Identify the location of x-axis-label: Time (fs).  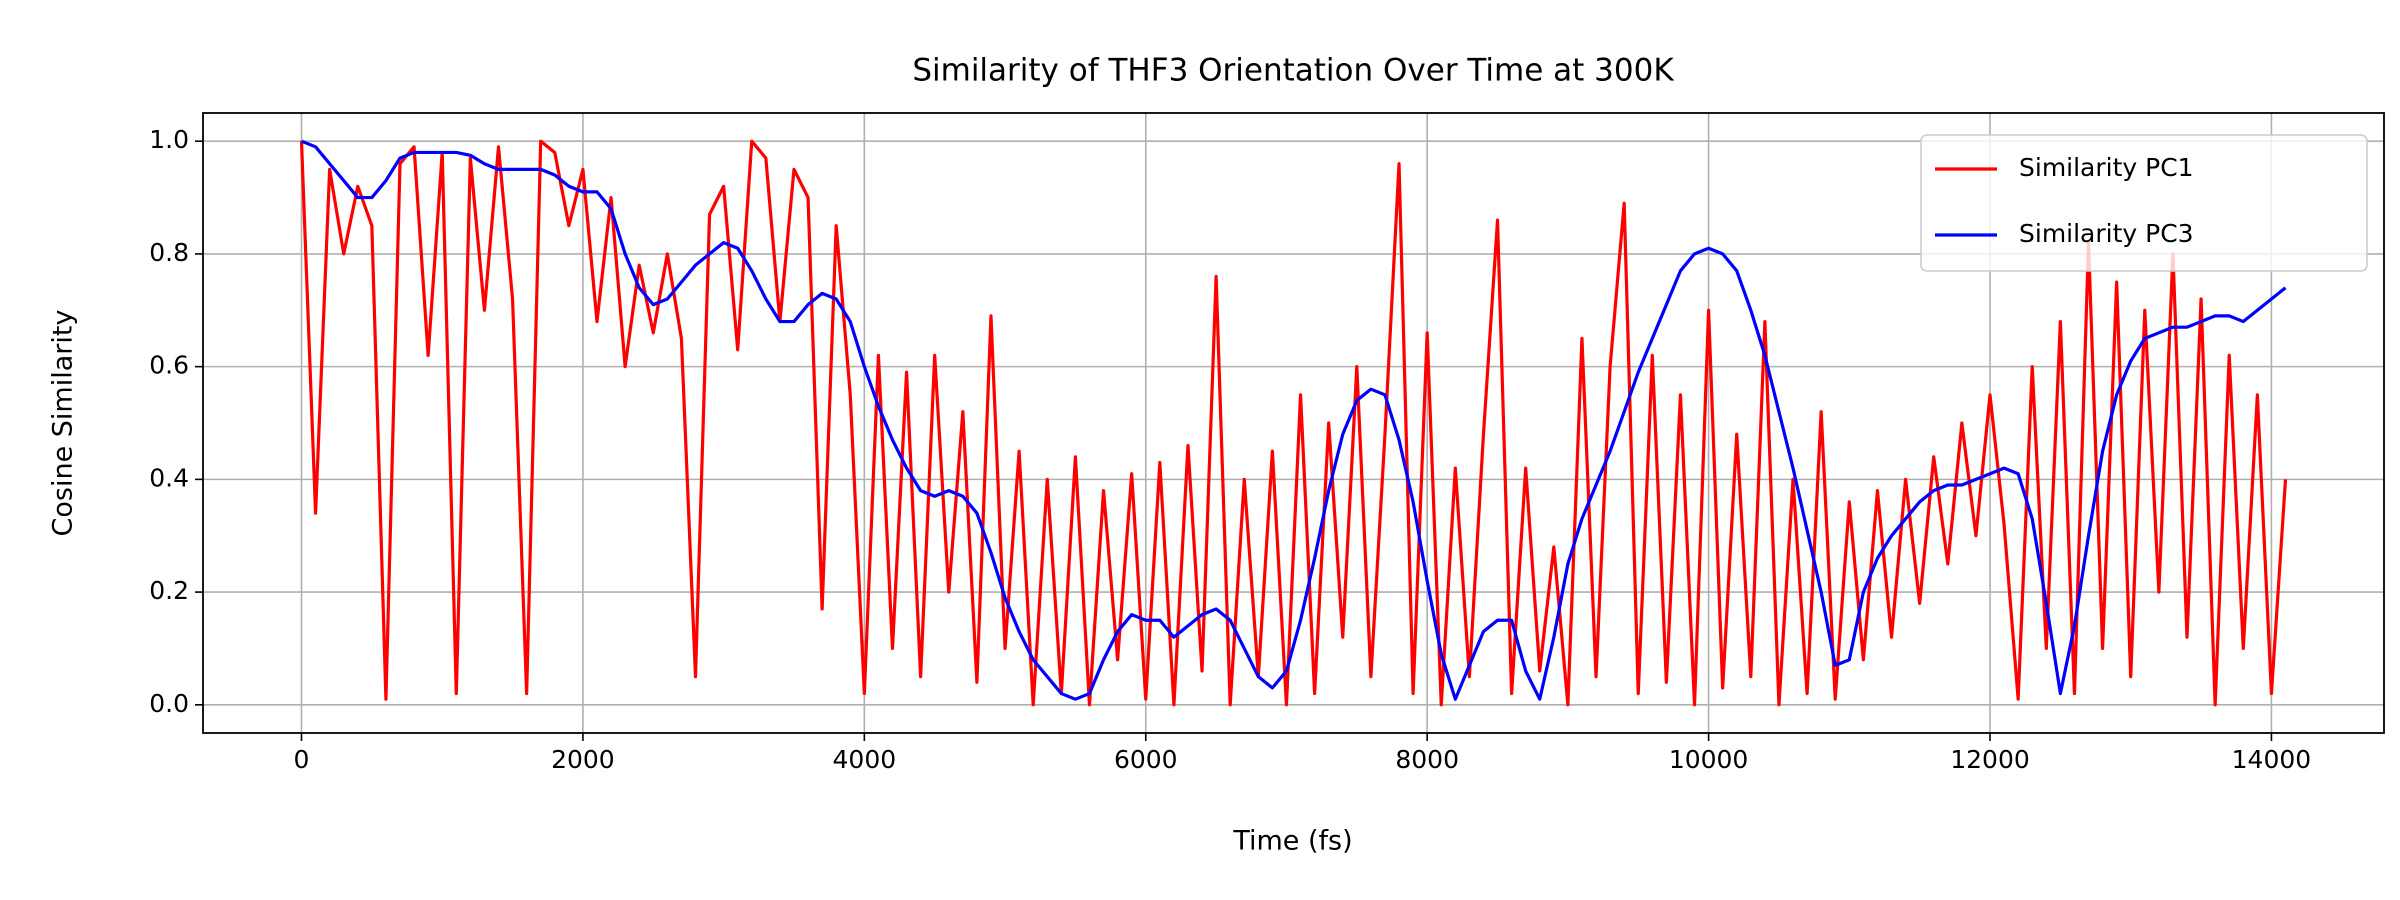
(1292, 841).